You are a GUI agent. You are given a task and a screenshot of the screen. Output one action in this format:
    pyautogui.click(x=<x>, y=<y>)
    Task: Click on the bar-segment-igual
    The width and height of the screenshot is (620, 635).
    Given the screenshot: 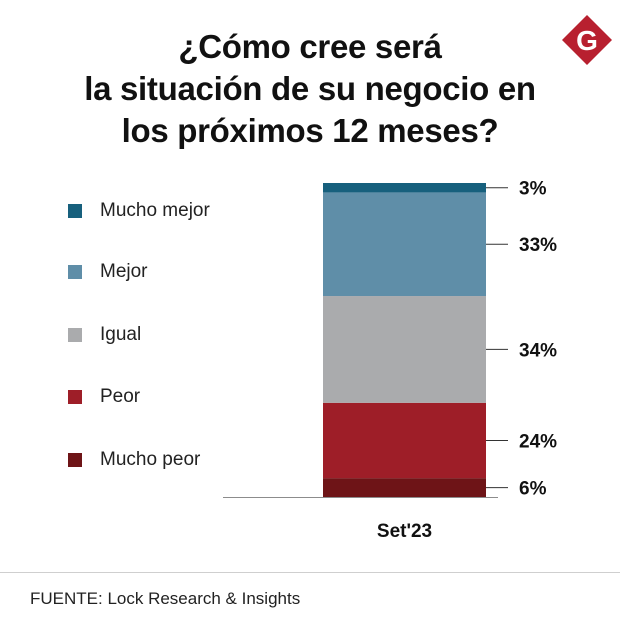 What is the action you would take?
    pyautogui.click(x=404, y=349)
    